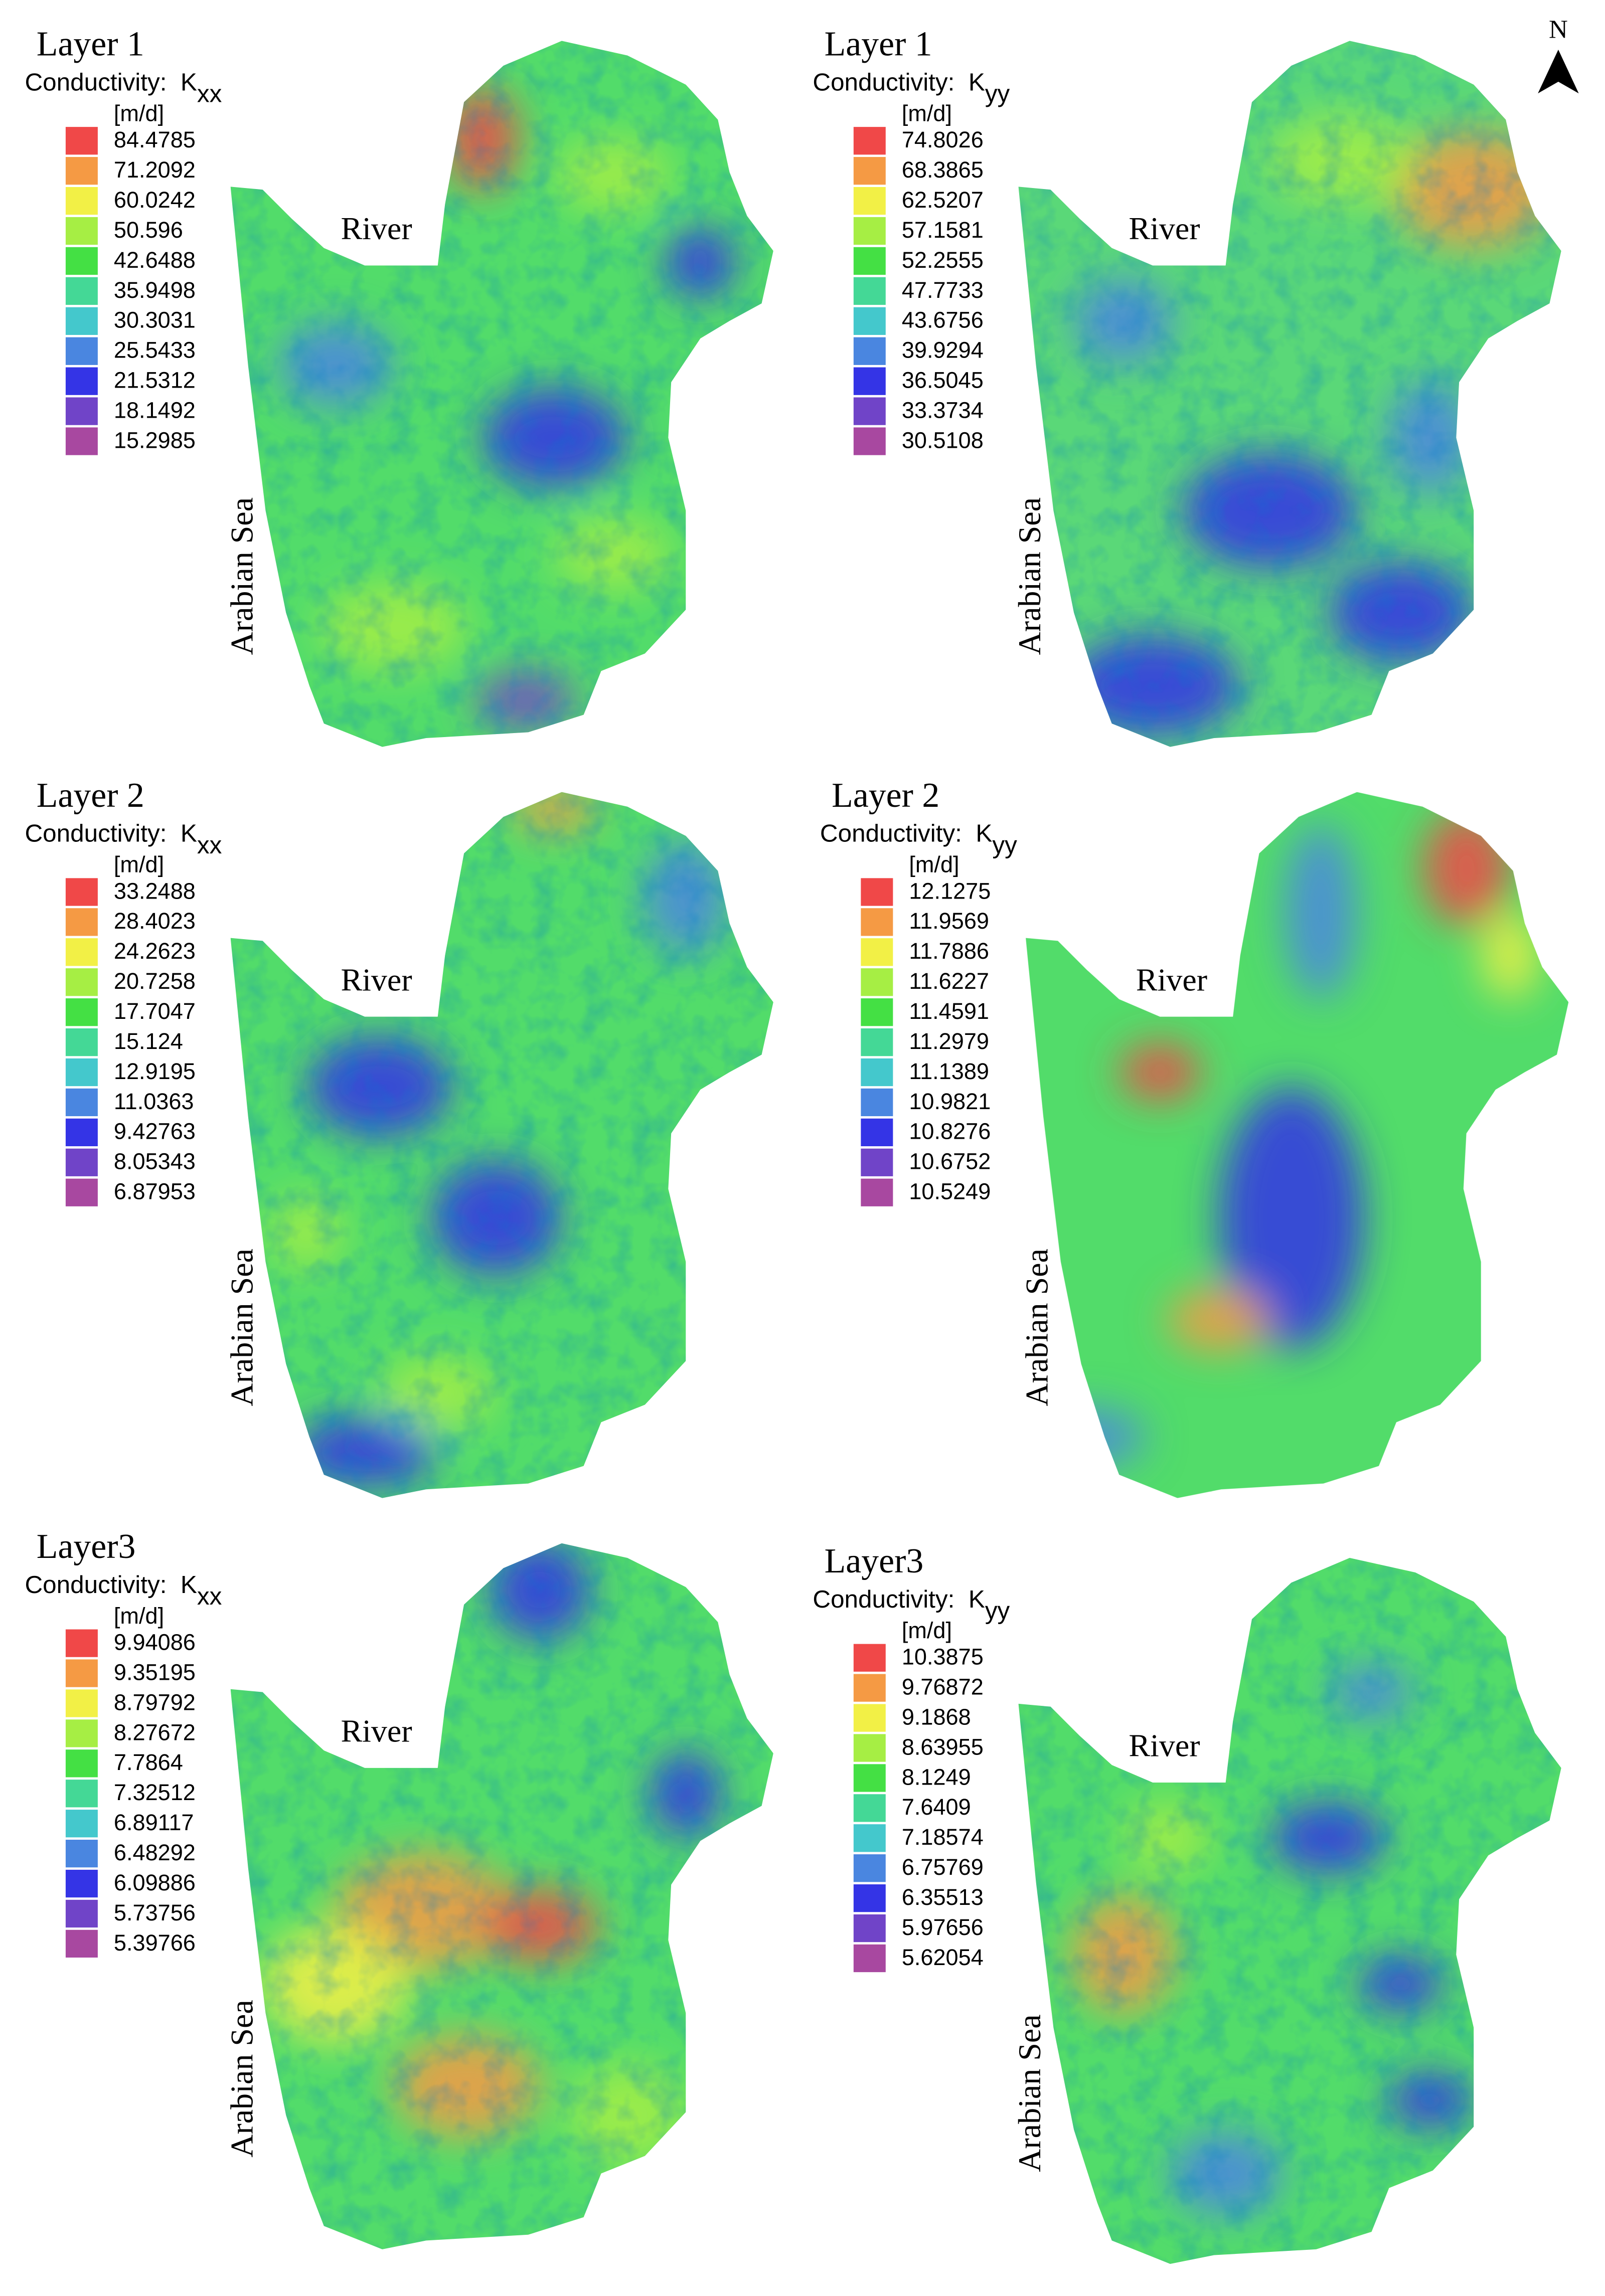 This screenshot has width=1605, height=2296. I want to click on legend-label: 9.76872, so click(943, 1687).